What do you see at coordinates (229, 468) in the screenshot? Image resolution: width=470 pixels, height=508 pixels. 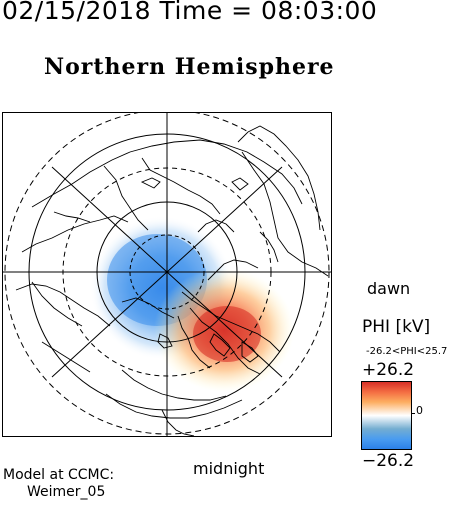 I see `midnight-label: midnight` at bounding box center [229, 468].